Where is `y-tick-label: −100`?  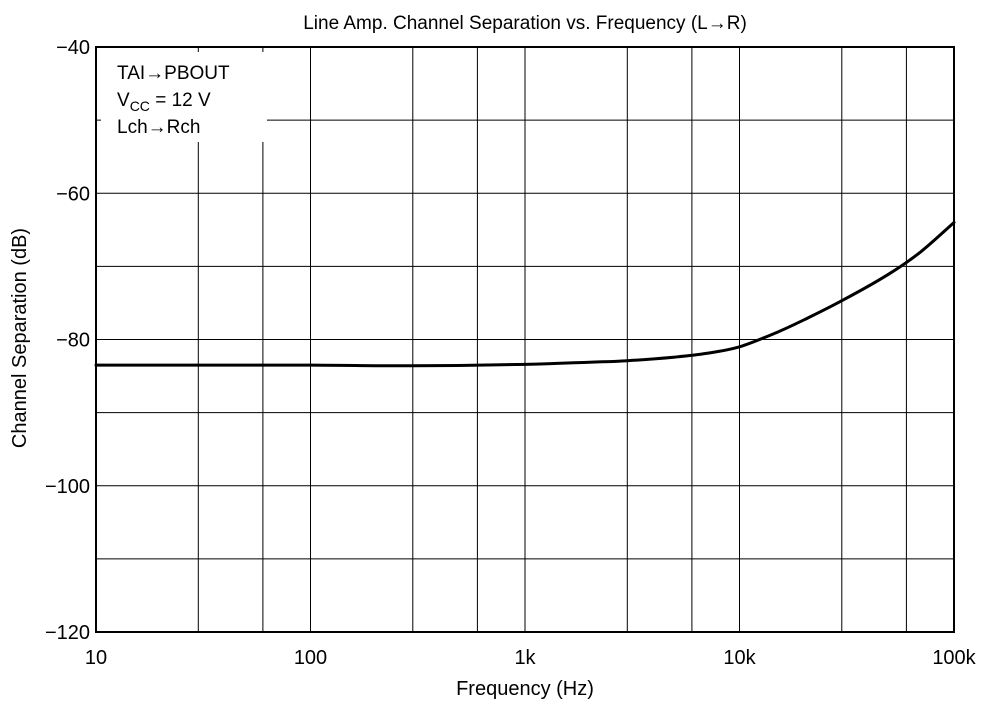 y-tick-label: −100 is located at coordinates (67, 487).